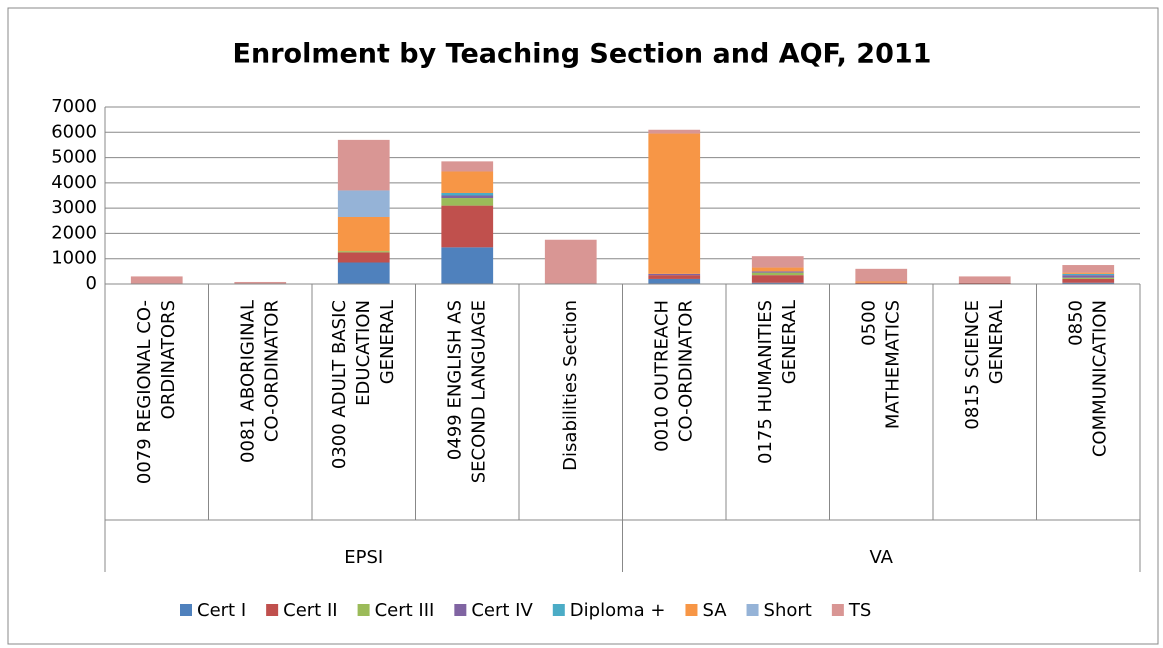 This screenshot has width=1163, height=648. What do you see at coordinates (1099, 378) in the screenshot?
I see `x-tick-label: COMMUNICATION` at bounding box center [1099, 378].